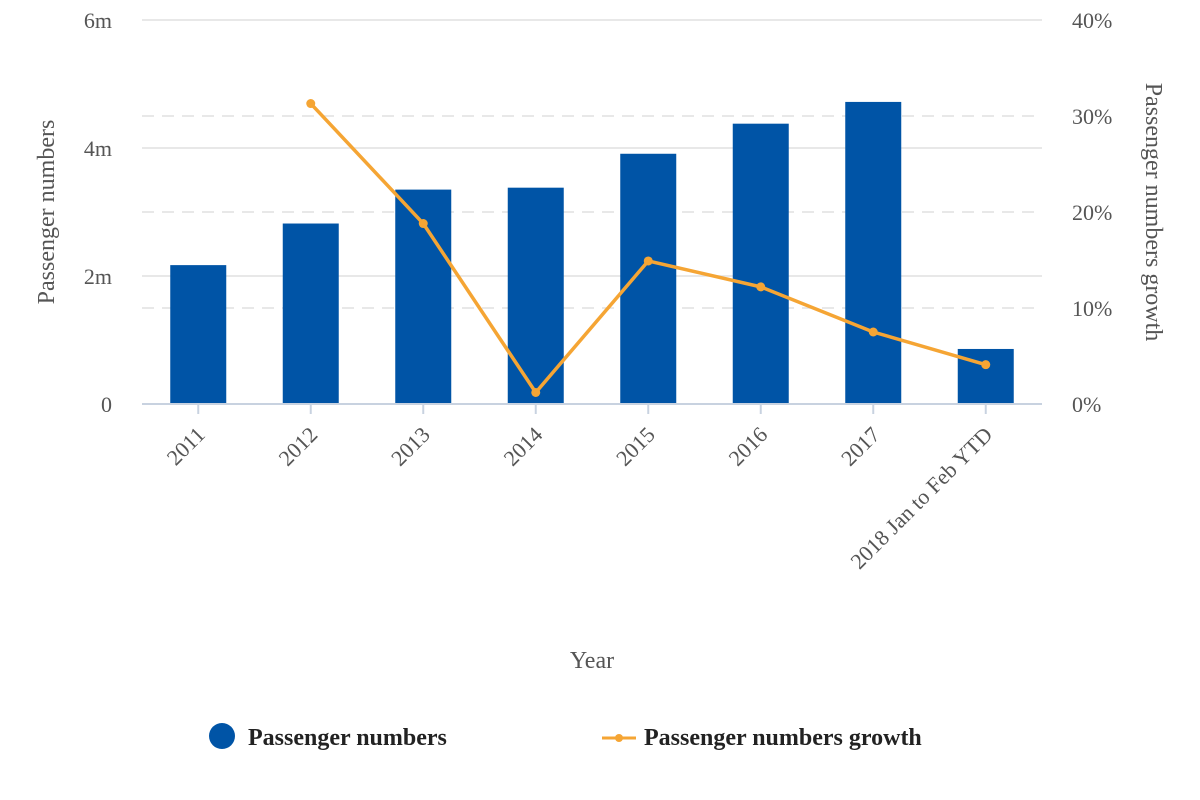 This screenshot has width=1200, height=800. Describe the element at coordinates (522, 446) in the screenshot. I see `x-tick-label: 2014` at that location.